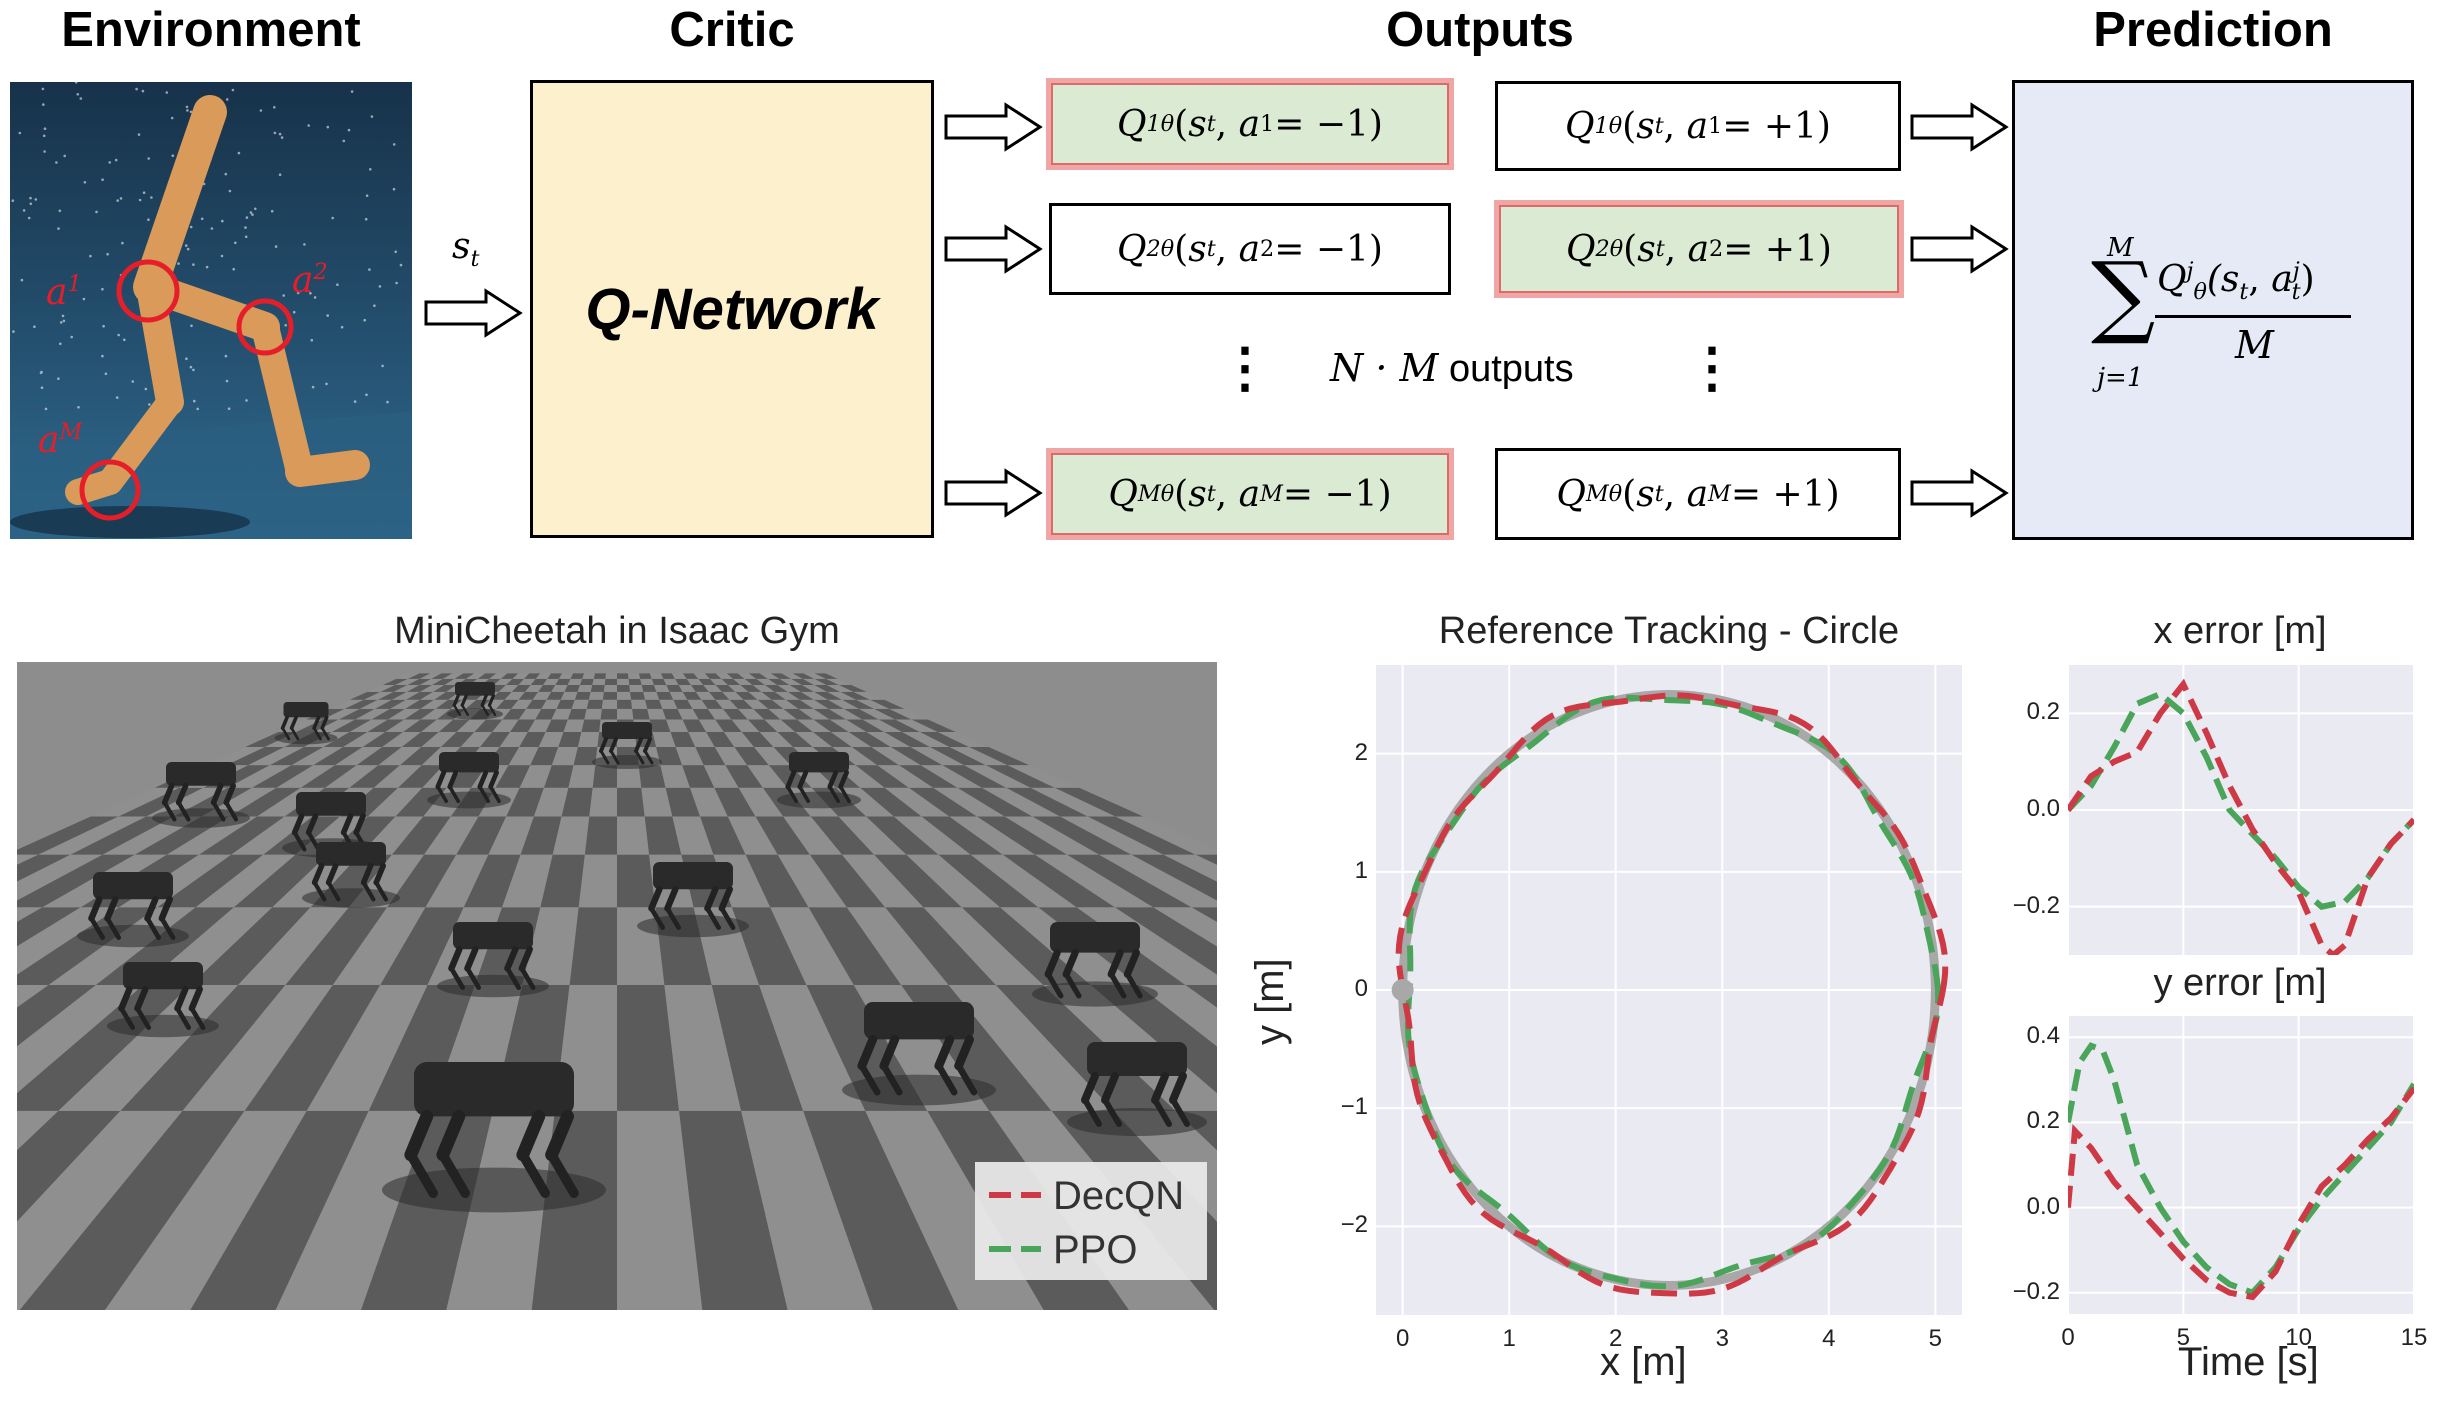  I want to click on legend-item-decqn: DecQN, so click(1093, 1195).